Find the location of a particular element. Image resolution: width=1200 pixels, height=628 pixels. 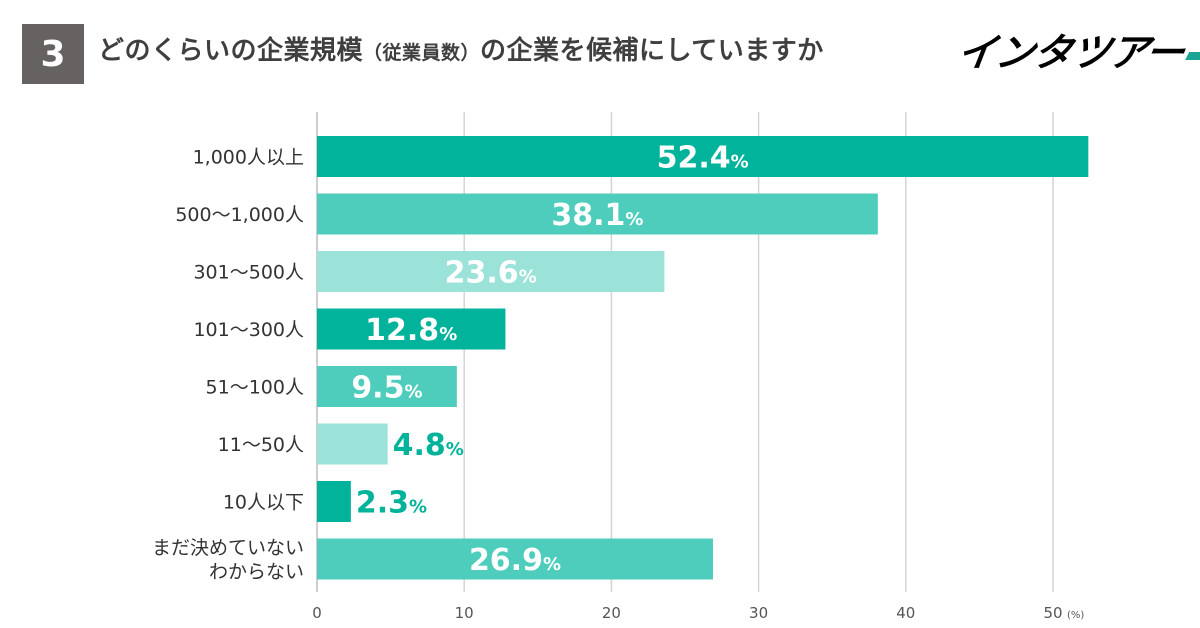

value-number: 12.8 is located at coordinates (402, 330).